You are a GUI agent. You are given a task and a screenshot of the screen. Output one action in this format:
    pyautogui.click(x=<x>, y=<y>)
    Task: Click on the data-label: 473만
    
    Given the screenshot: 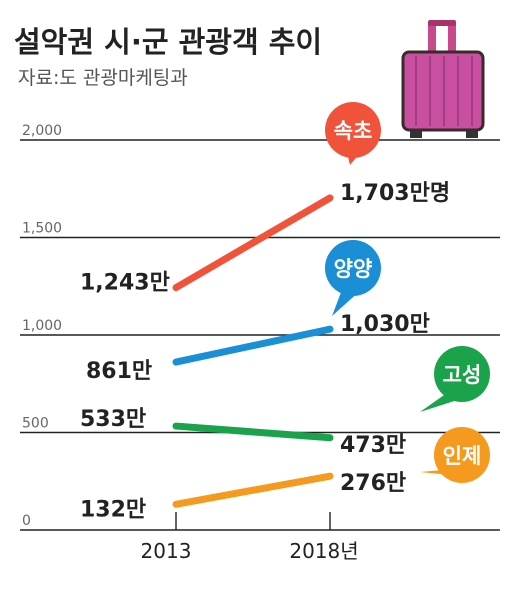 What is the action you would take?
    pyautogui.click(x=373, y=445)
    